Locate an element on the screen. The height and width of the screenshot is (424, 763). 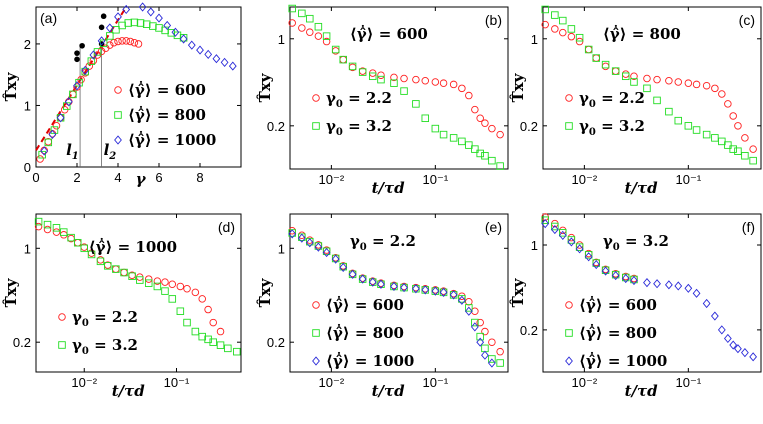
x-axis-label: t/τd is located at coordinates (642, 188).